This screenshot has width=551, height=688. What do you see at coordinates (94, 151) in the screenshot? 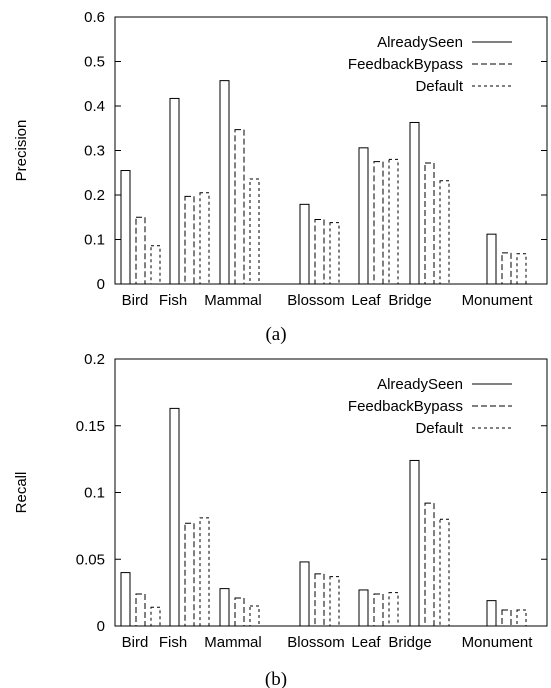
I see `y-tick-label: 0.3` at bounding box center [94, 151].